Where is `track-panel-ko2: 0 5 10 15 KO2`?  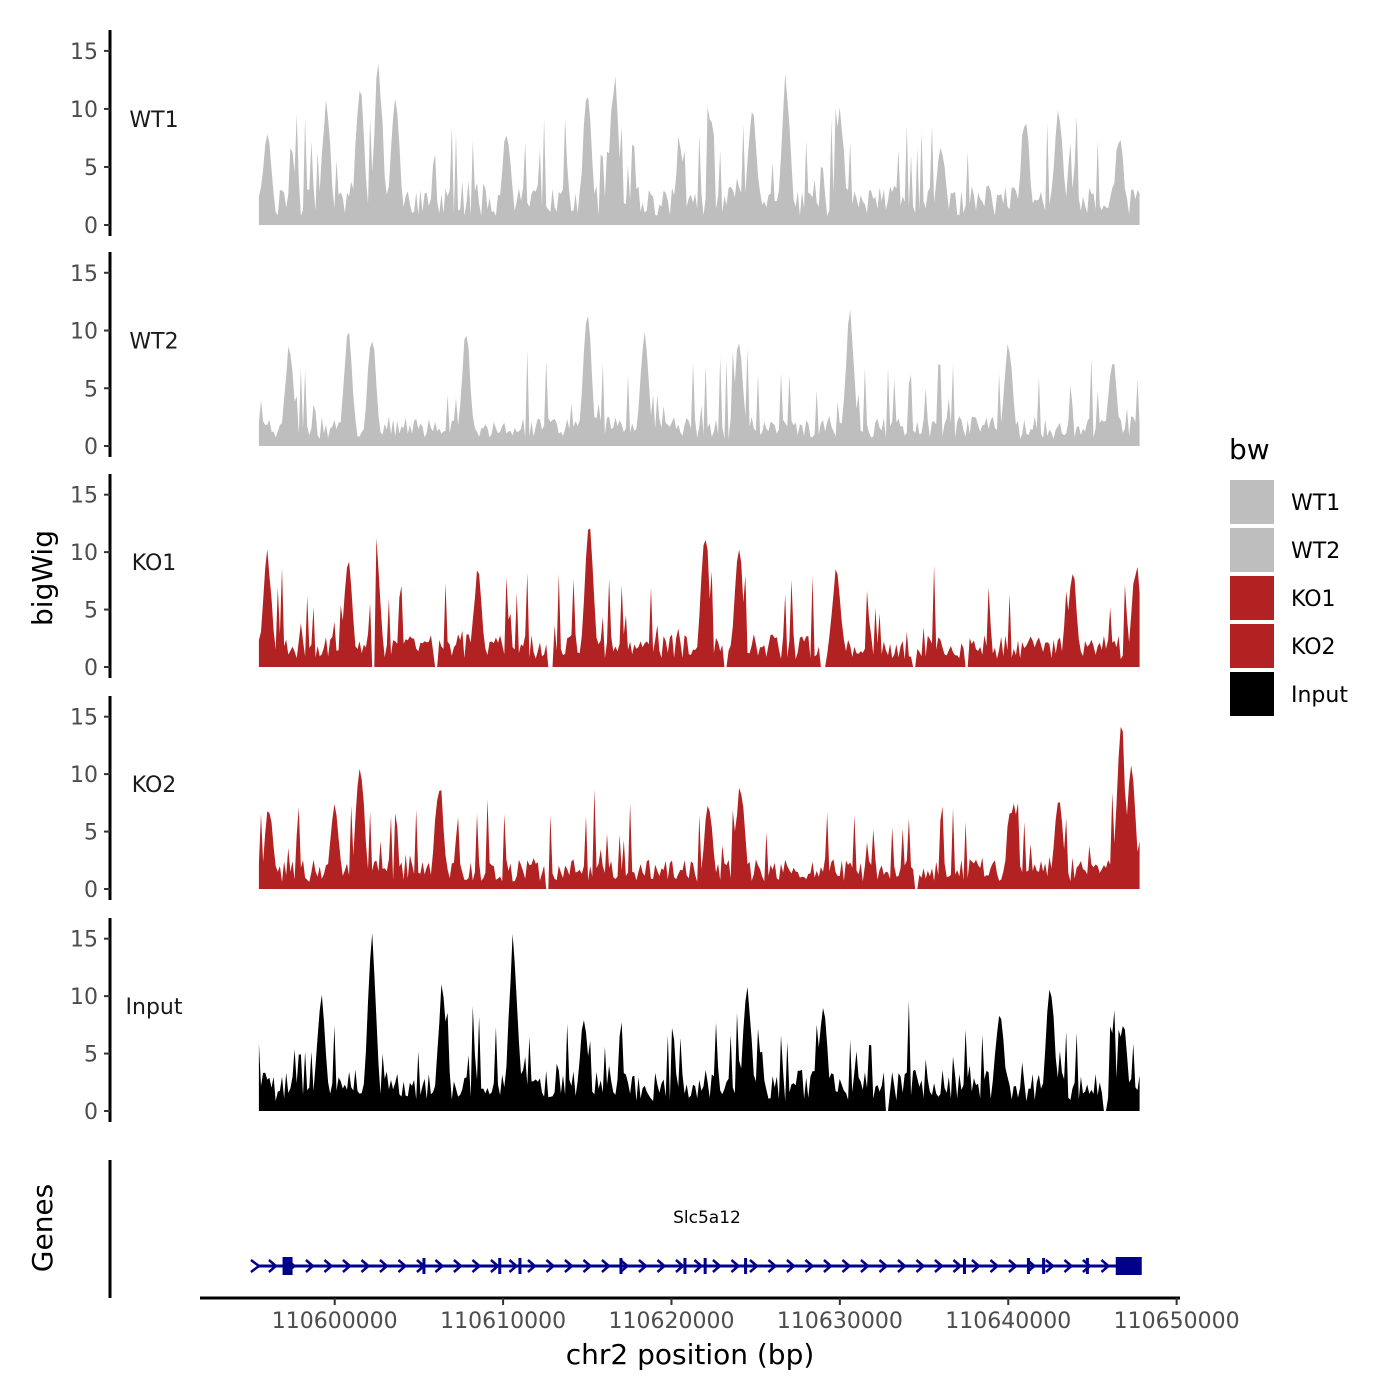 track-panel-ko2: 0 5 10 15 KO2 is located at coordinates (605, 799).